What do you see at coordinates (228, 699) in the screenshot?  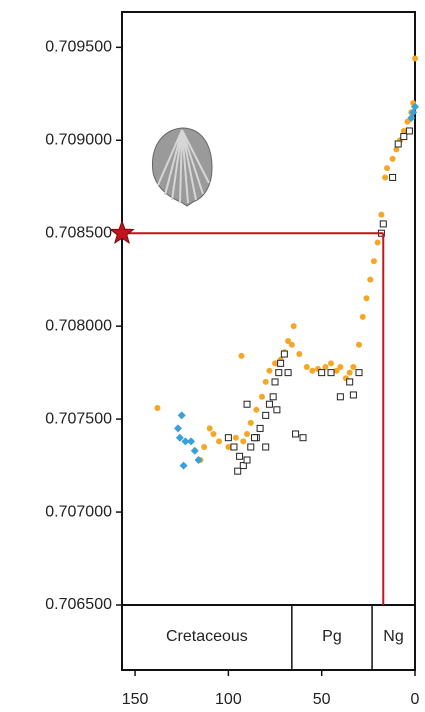 I see `x-tick-label: 100` at bounding box center [228, 699].